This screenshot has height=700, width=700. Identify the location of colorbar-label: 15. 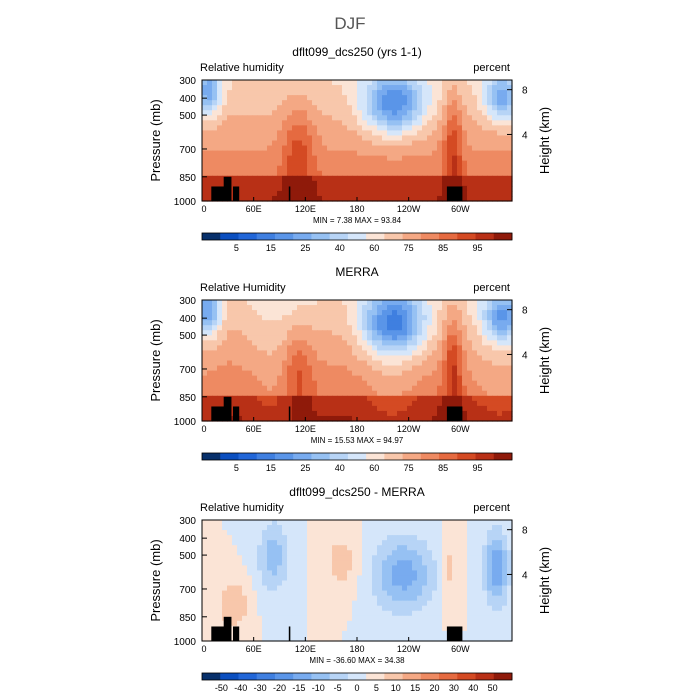
(415, 688).